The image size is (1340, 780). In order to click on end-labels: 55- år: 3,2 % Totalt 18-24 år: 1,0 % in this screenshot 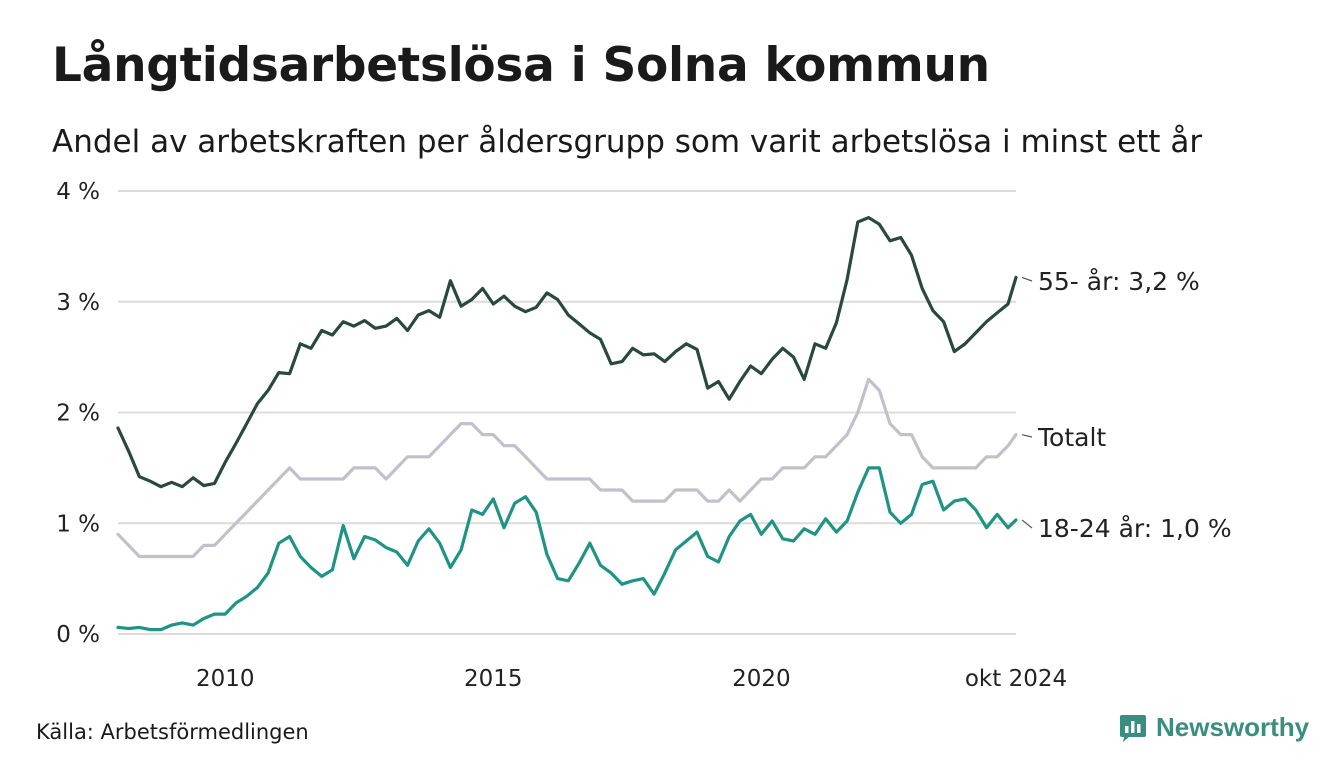, I will do `click(1126, 405)`.